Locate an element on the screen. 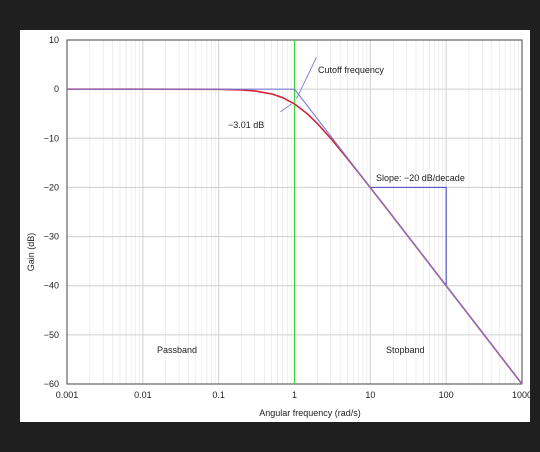 The width and height of the screenshot is (540, 452). y-tick-label: −30 is located at coordinates (51, 237).